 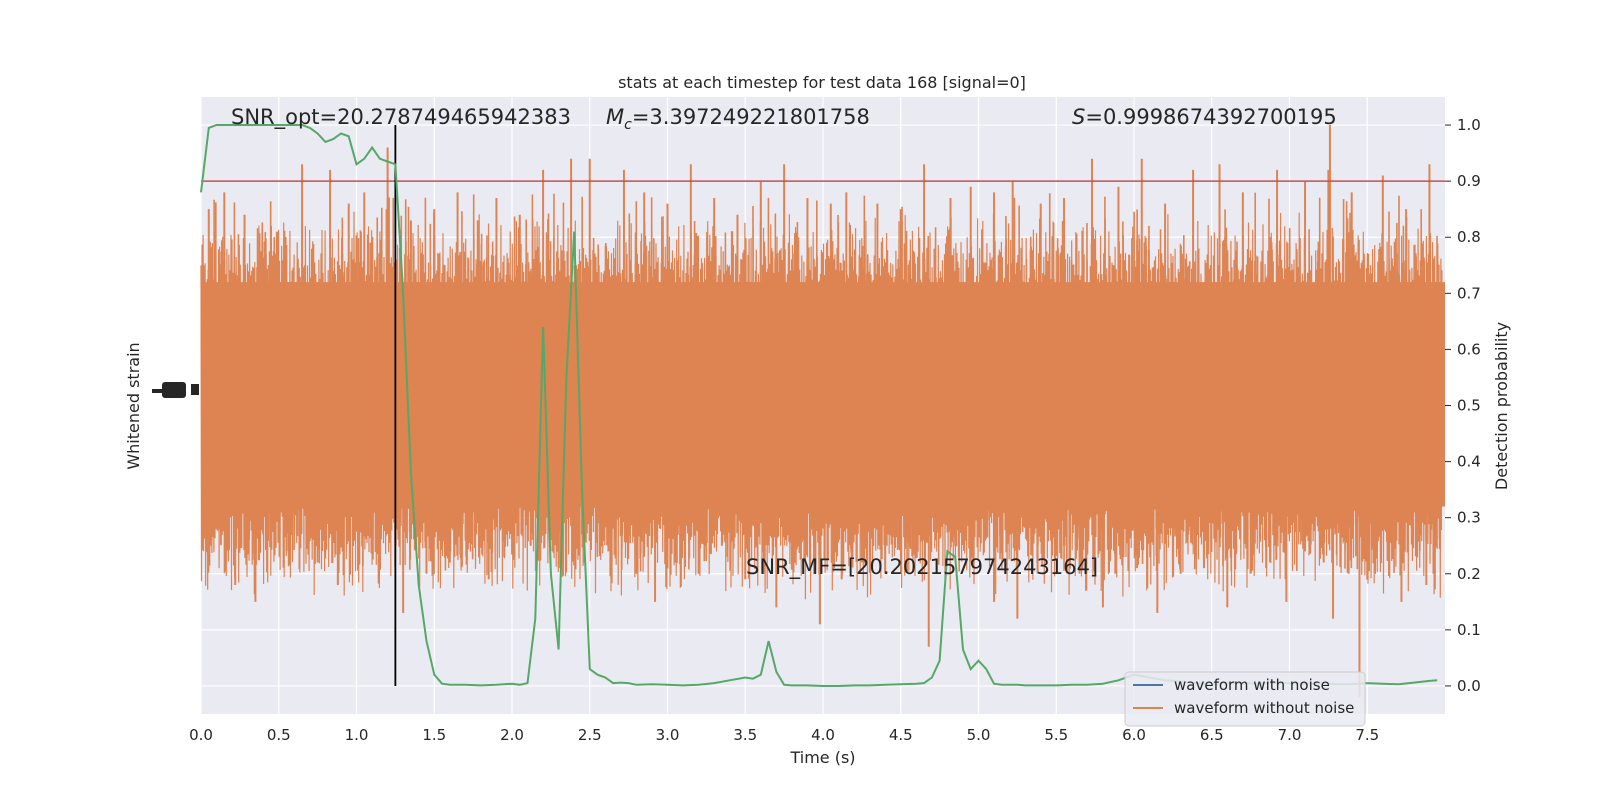 I want to click on y-axis-label-right: Detection probability, so click(x=1501, y=406).